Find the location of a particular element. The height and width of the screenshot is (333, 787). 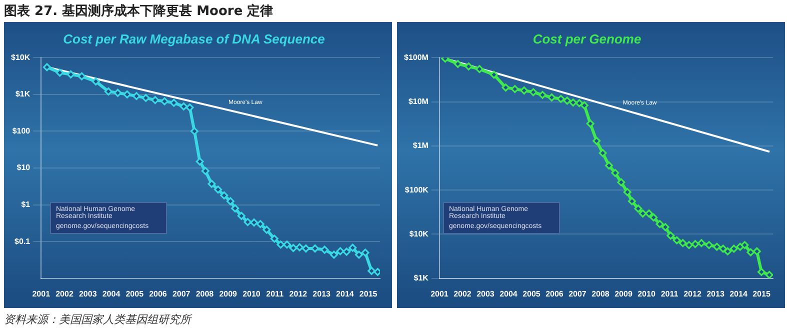

y-tick-label: $100M is located at coordinates (416, 57).